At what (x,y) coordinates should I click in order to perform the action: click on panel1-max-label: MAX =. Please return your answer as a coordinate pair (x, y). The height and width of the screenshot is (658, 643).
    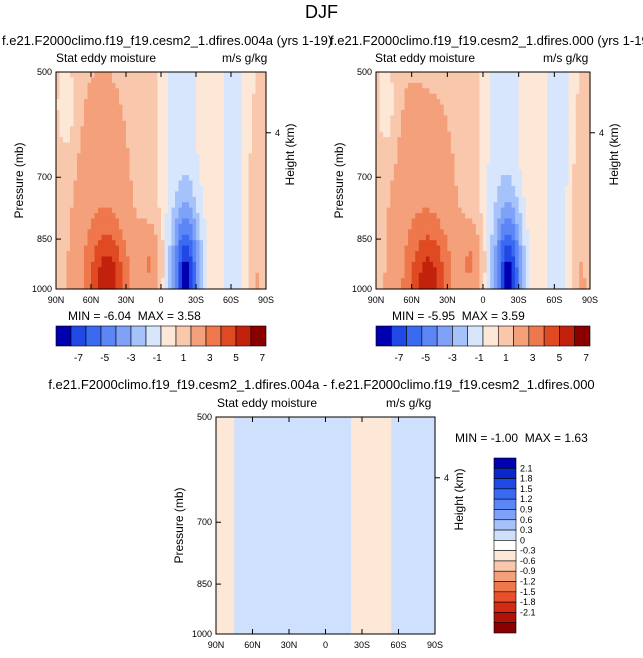
    Looking at the image, I should click on (156, 316).